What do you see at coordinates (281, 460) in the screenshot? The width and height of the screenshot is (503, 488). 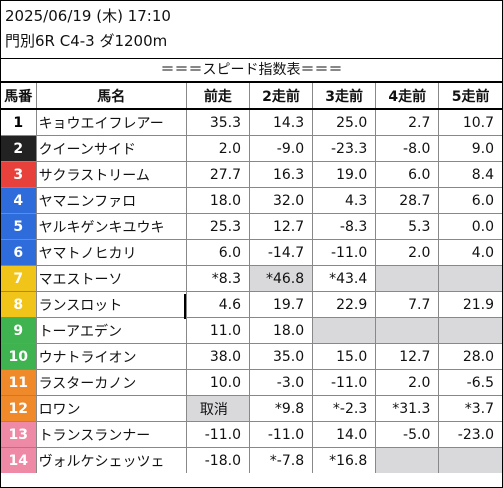 I see `speed-index-cell: *-7.8` at bounding box center [281, 460].